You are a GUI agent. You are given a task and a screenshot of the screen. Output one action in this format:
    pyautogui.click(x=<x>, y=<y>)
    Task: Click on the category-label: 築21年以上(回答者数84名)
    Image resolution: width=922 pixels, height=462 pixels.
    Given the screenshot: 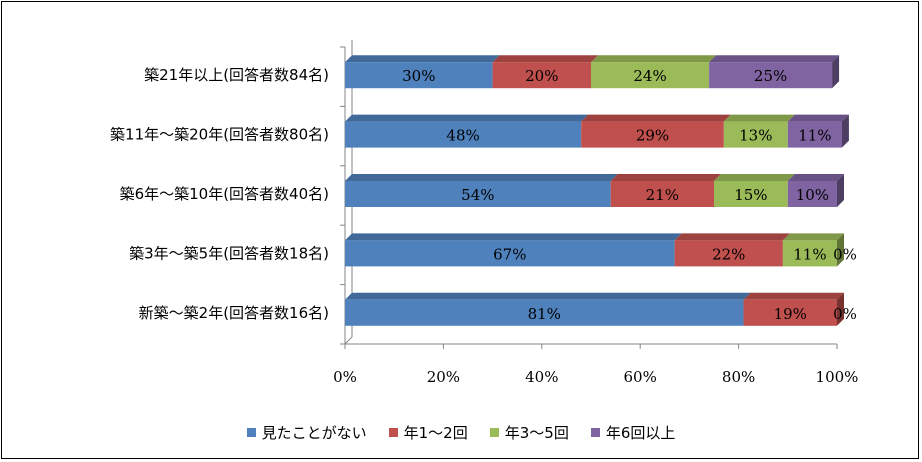 What is the action you would take?
    pyautogui.click(x=236, y=75)
    